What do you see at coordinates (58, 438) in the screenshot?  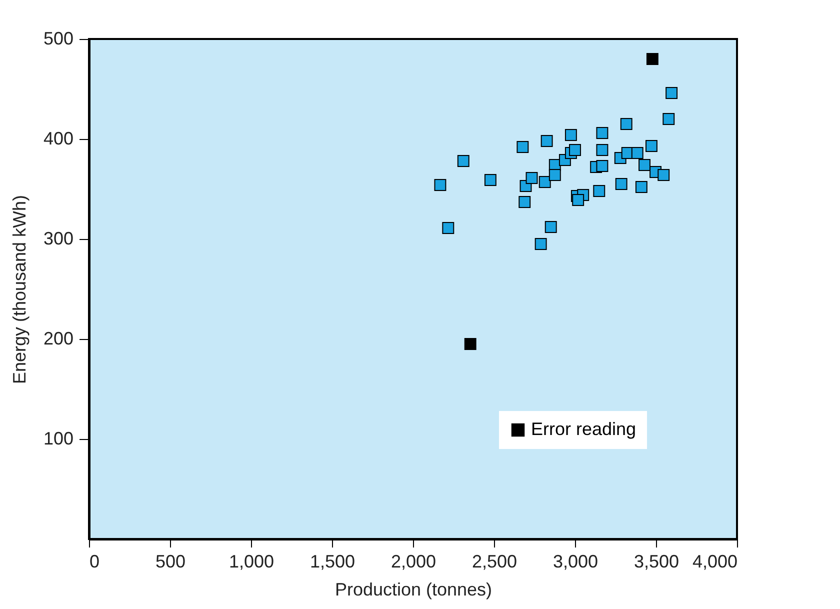 I see `y-tick-label: 100` at bounding box center [58, 438].